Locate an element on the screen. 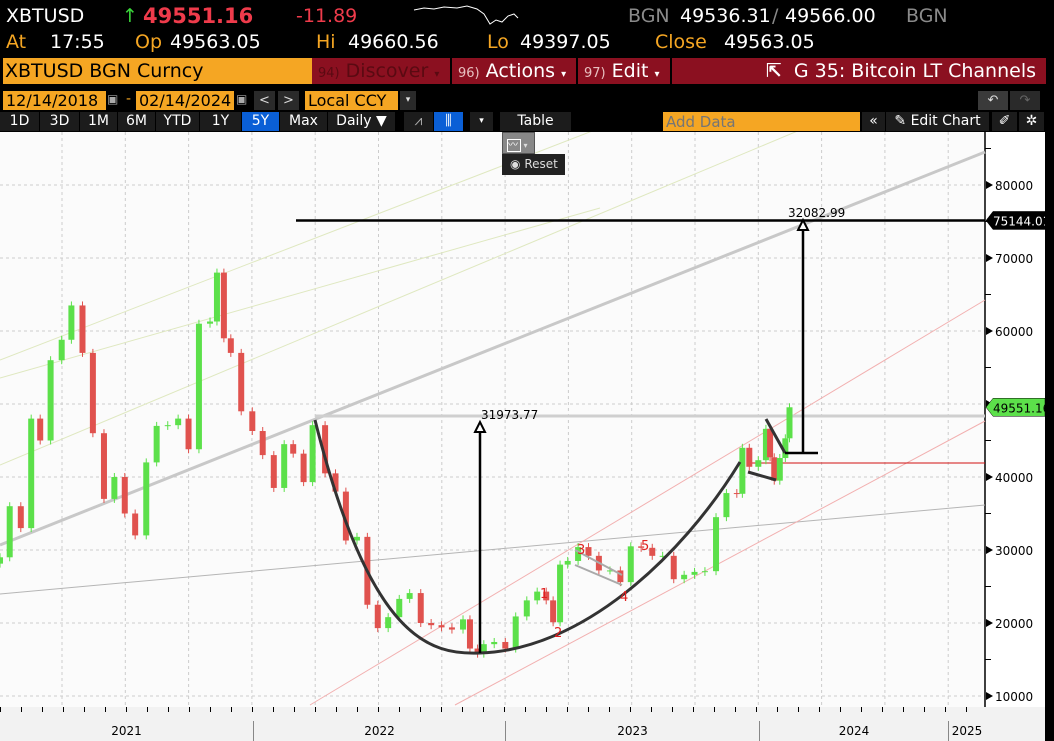 The width and height of the screenshot is (1054, 741). period-1d: 1D is located at coordinates (20, 121).